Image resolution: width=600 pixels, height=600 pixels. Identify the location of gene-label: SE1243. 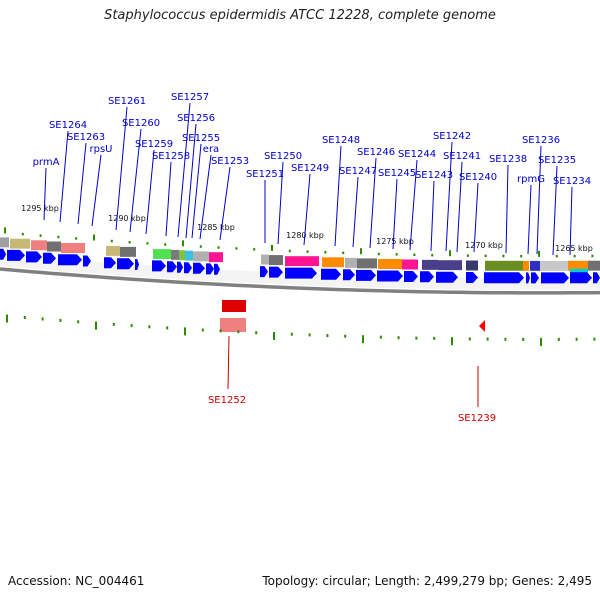
(434, 175).